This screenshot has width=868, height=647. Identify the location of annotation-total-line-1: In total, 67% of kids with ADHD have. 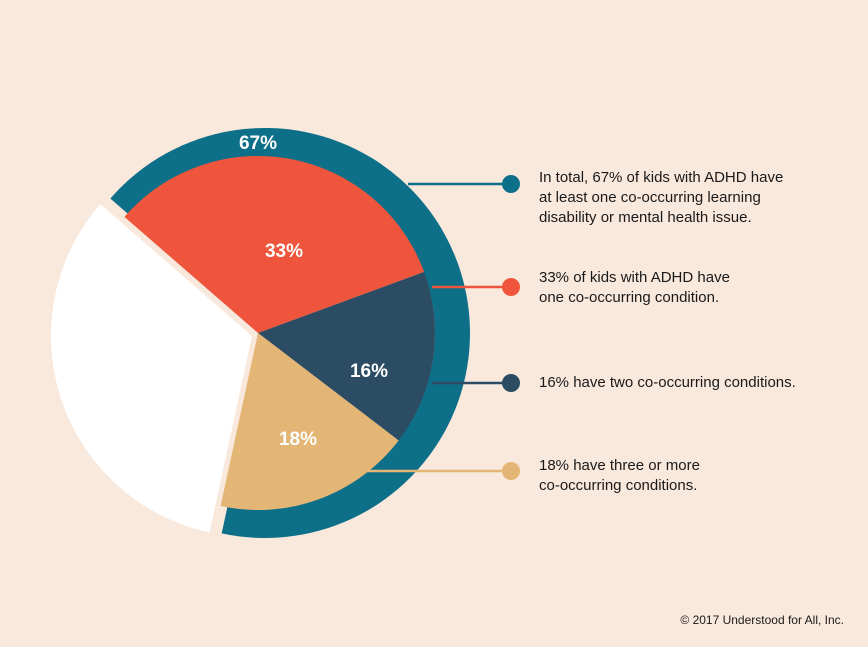
(661, 177).